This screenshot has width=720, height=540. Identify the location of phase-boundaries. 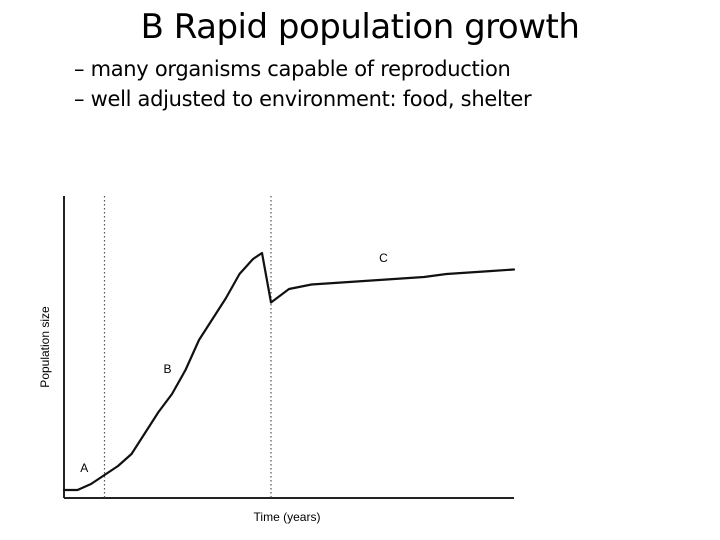
(187, 347).